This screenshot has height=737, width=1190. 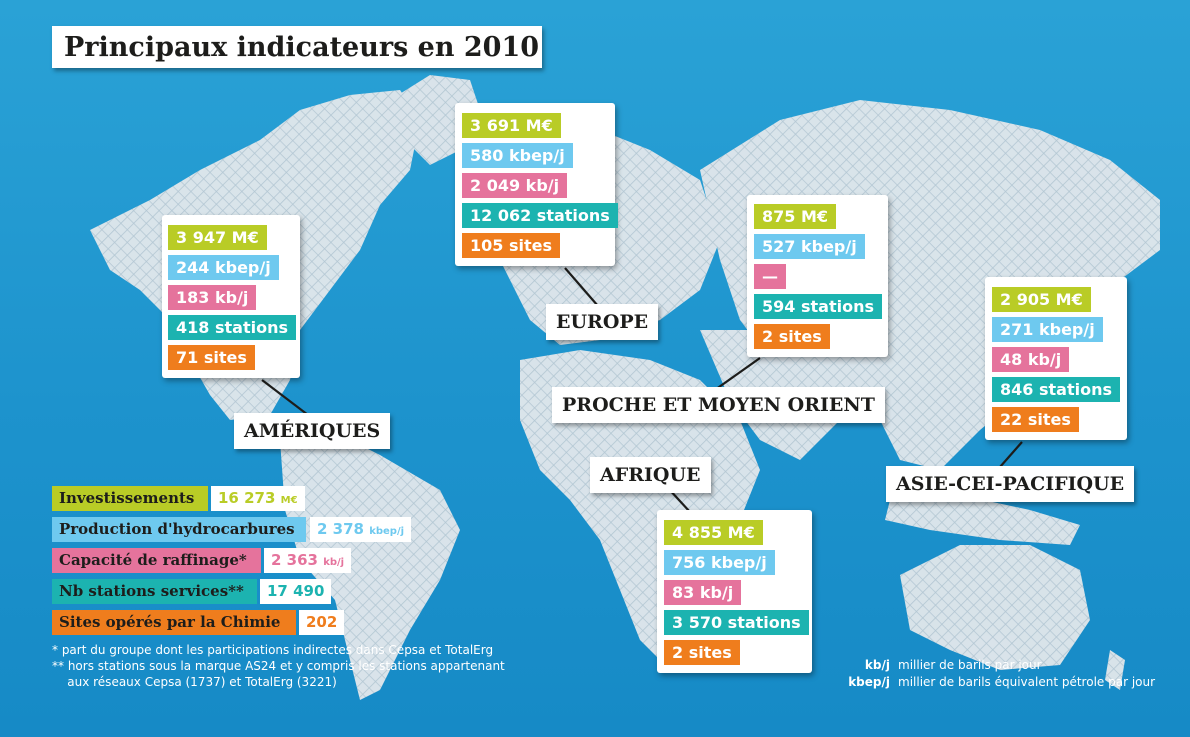 What do you see at coordinates (312, 431) in the screenshot?
I see `region-label-ameriques: AMÉRIQUES` at bounding box center [312, 431].